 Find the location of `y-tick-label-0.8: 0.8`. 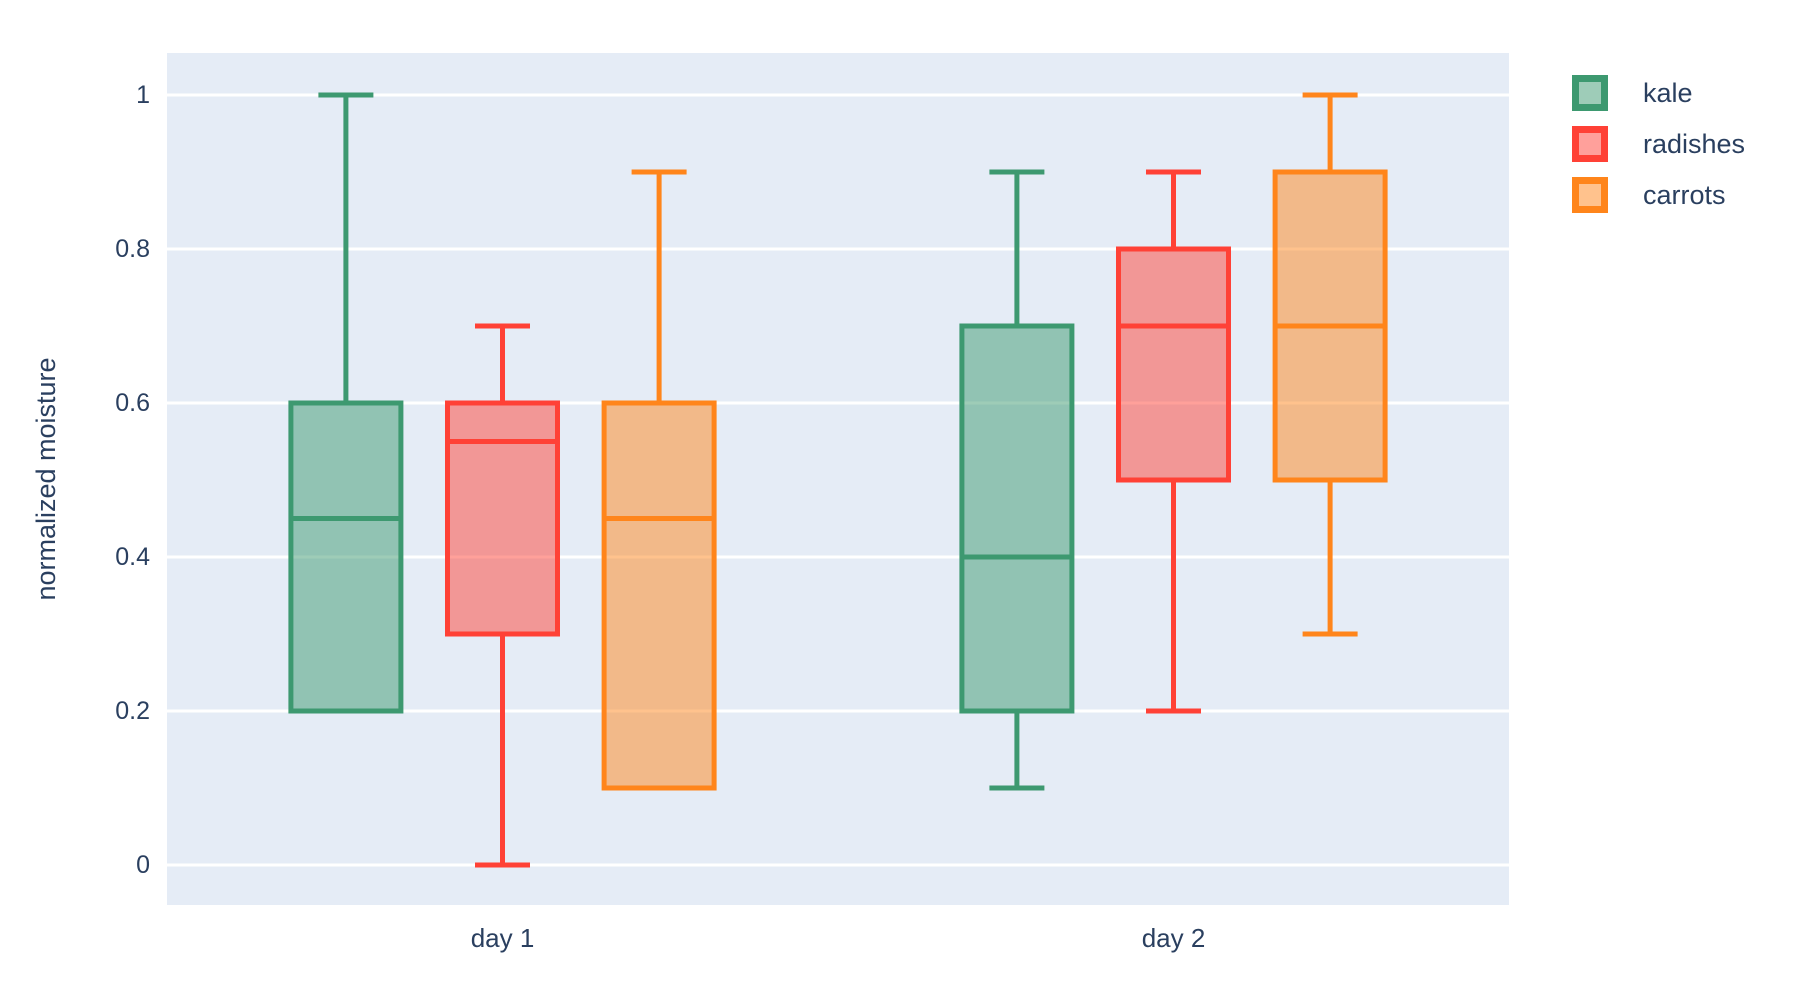

y-tick-label-0.8: 0.8 is located at coordinates (132, 249).